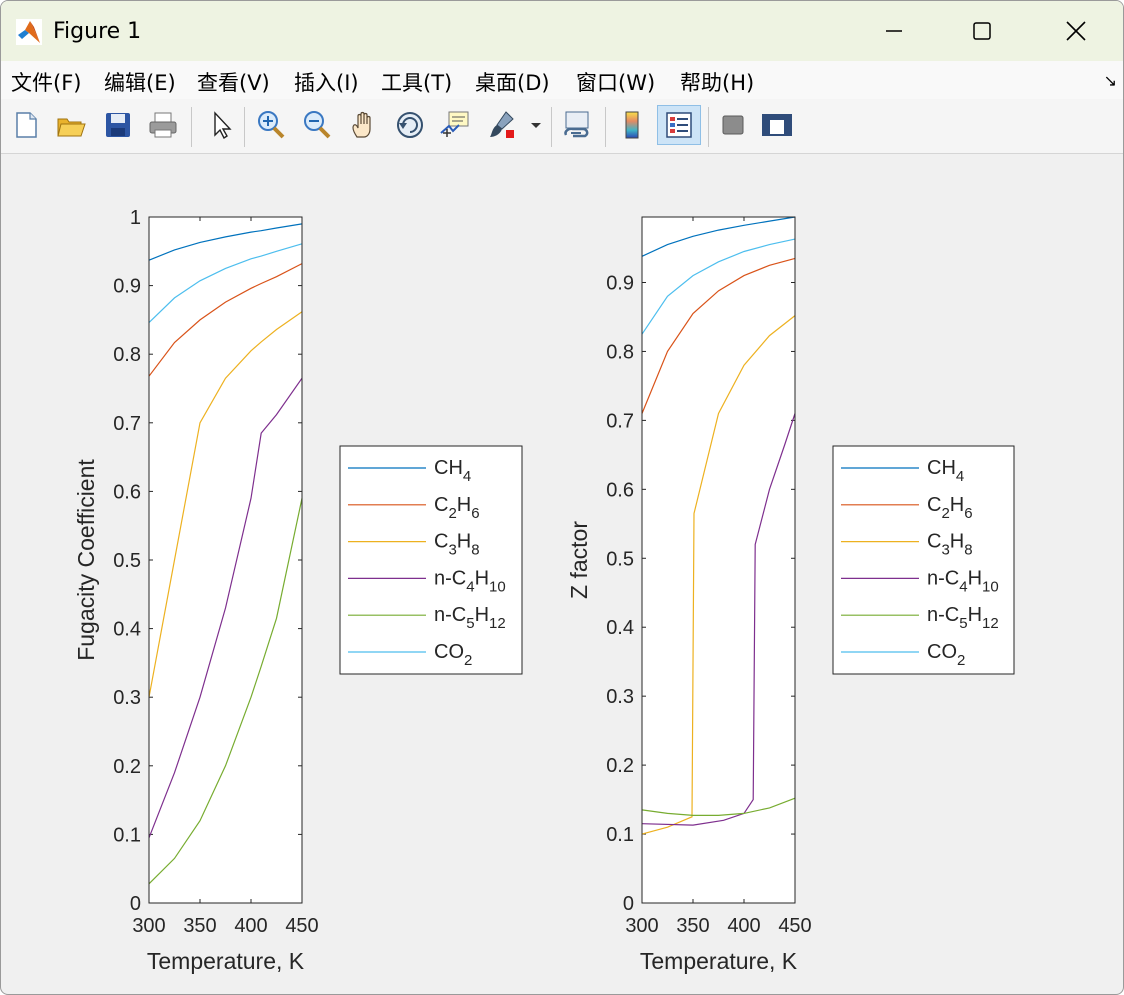 The image size is (1124, 995). I want to click on dock-arrow-icon: ↘, so click(1110, 81).